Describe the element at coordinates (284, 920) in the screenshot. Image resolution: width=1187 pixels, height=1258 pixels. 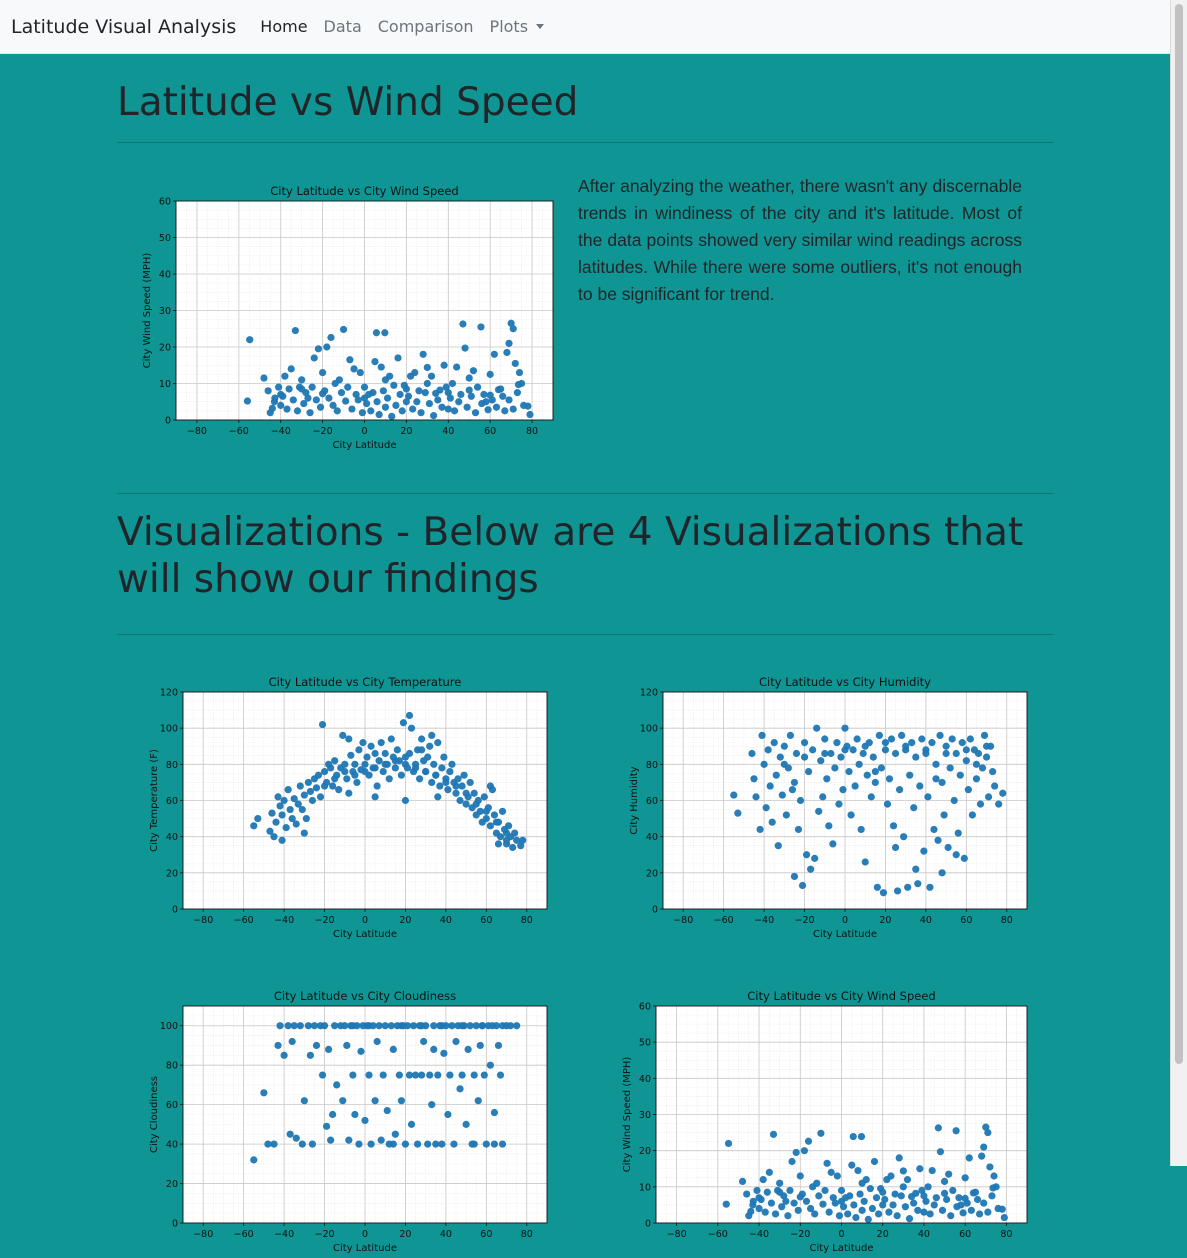
I see `x-tick-label: −40` at that location.